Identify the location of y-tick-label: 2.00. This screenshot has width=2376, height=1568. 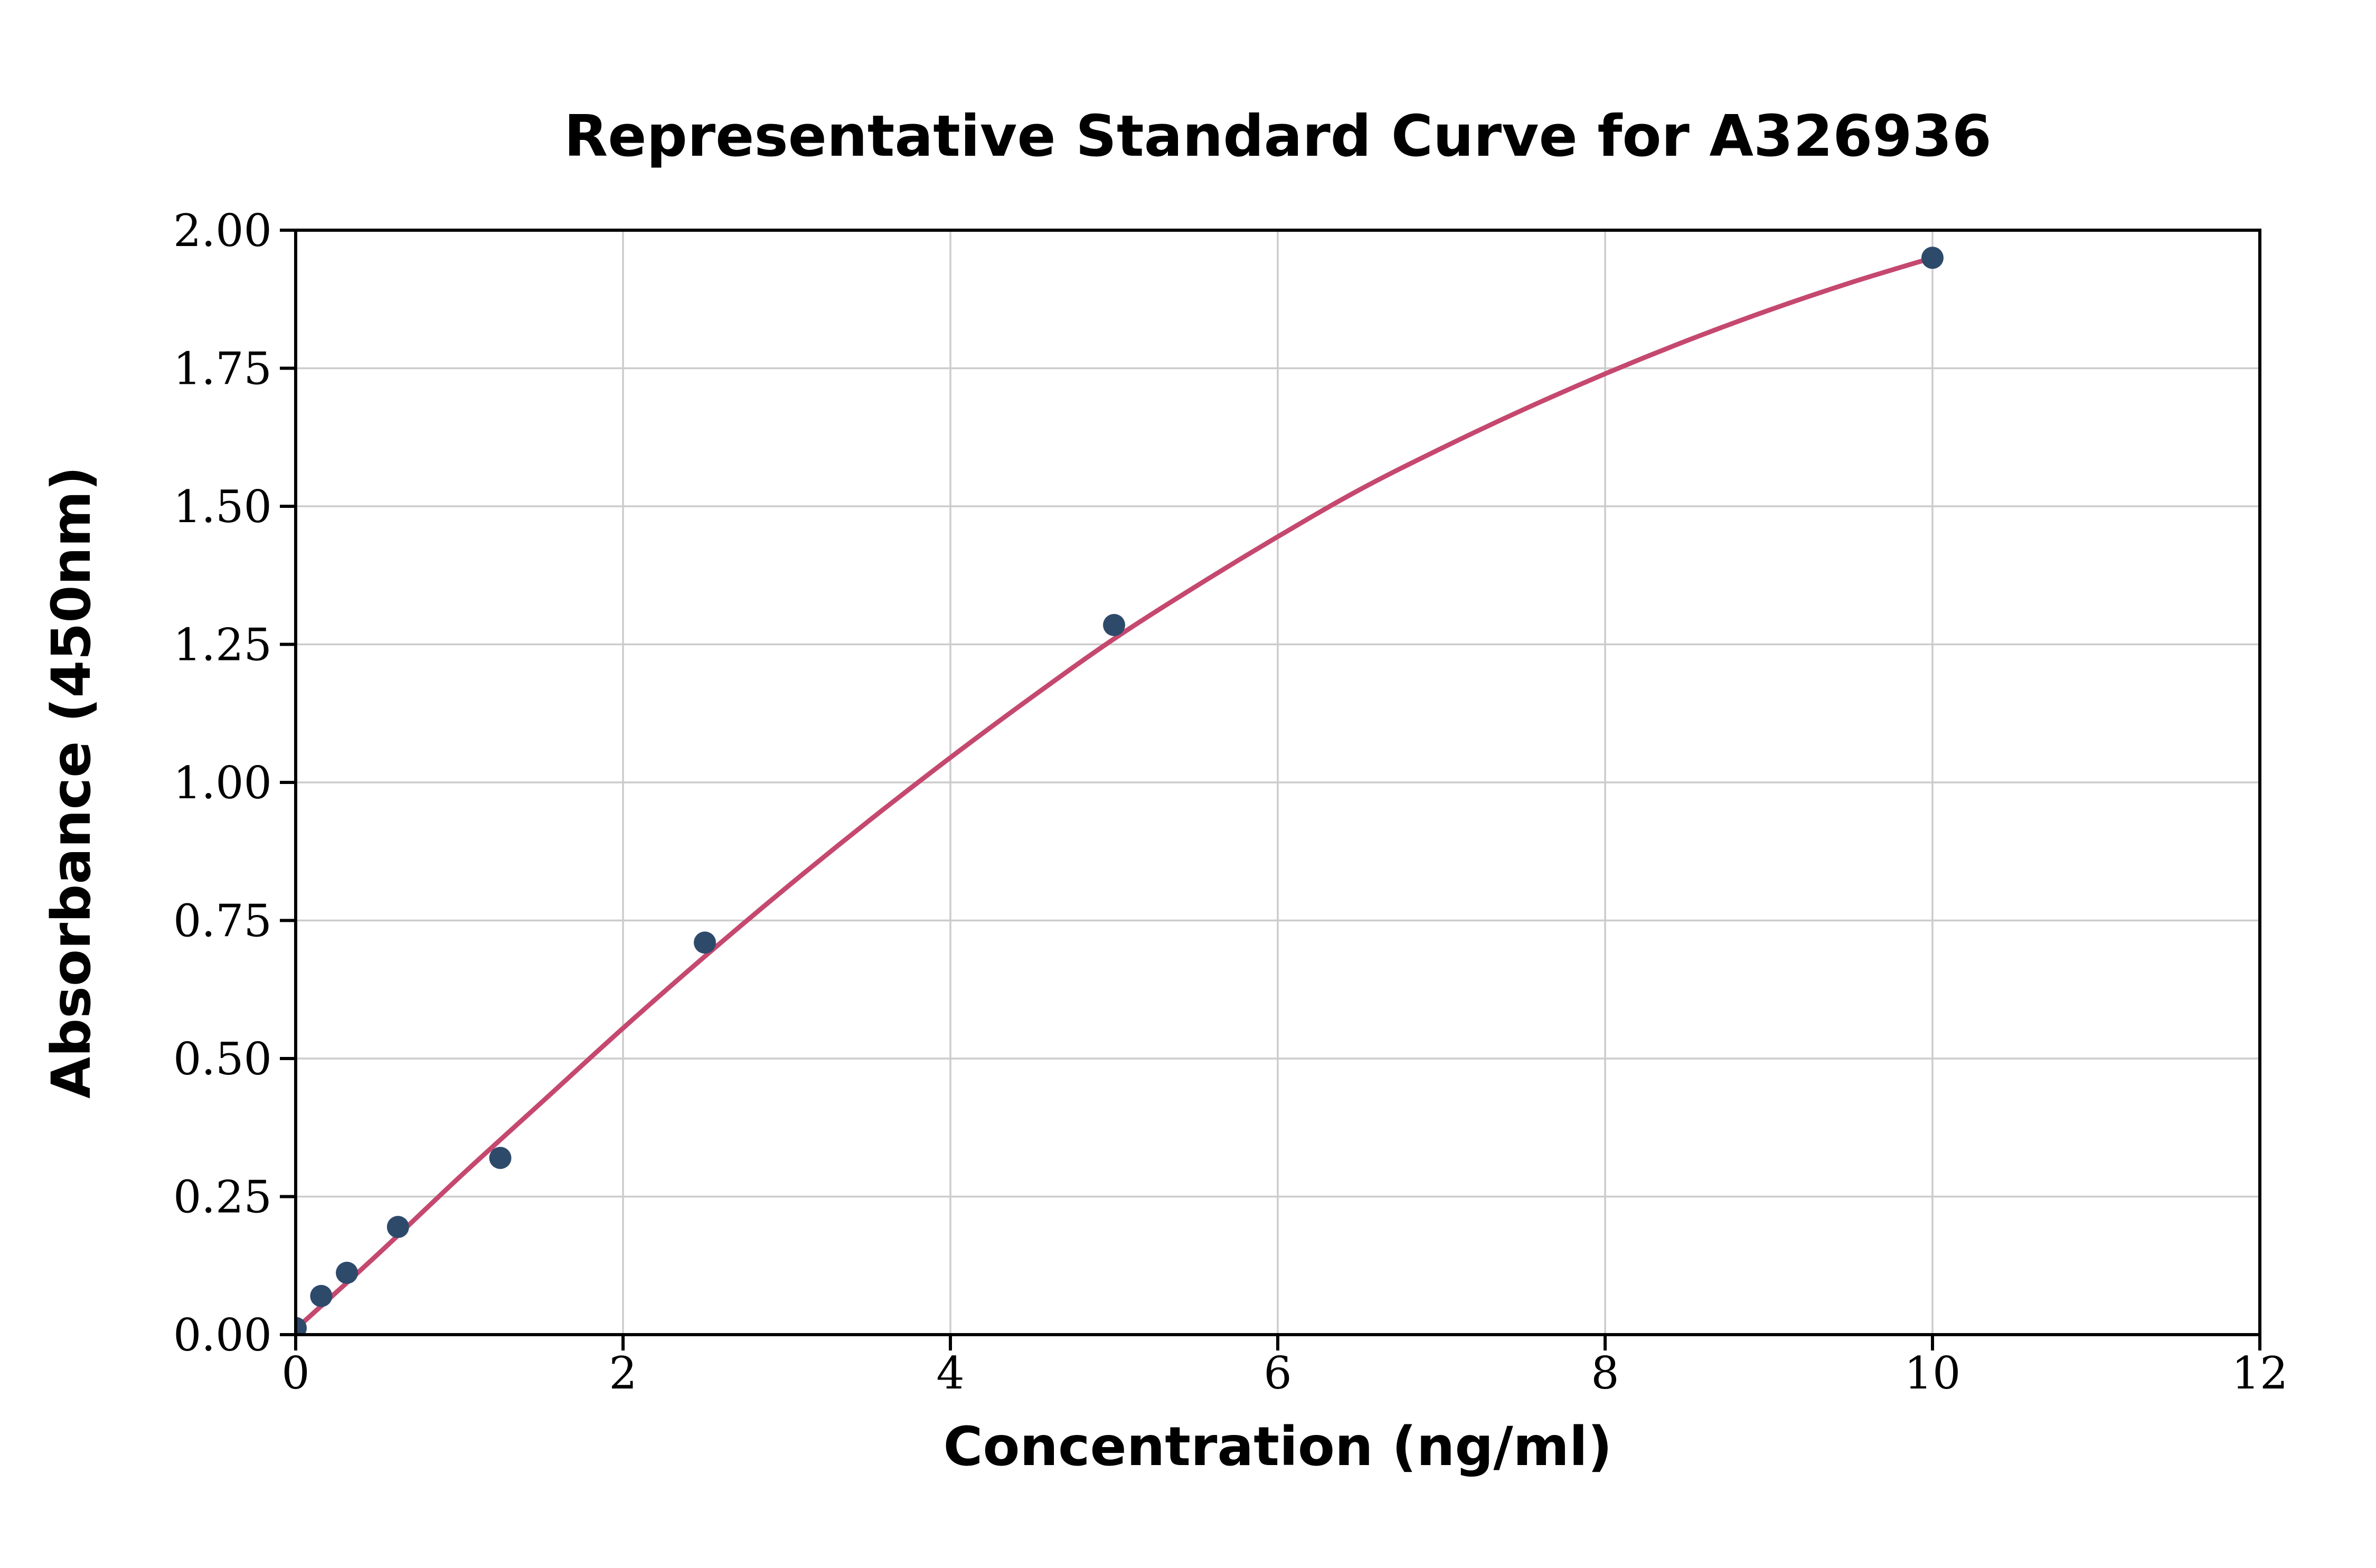
(223, 231).